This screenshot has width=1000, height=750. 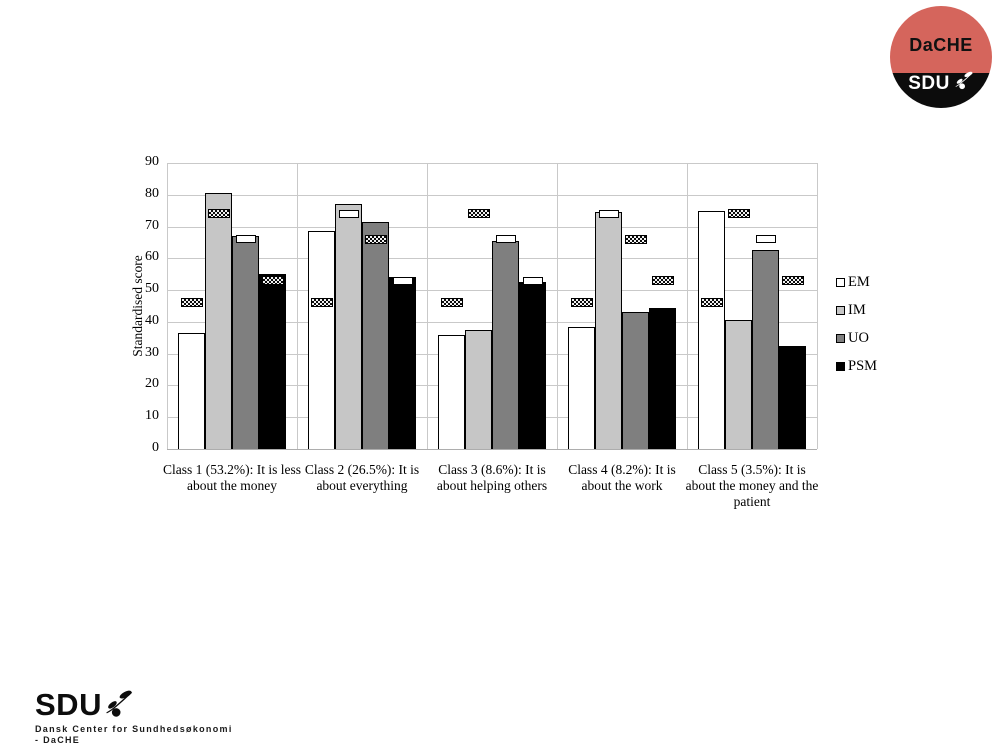 What do you see at coordinates (152, 257) in the screenshot?
I see `y-tick-label: 60` at bounding box center [152, 257].